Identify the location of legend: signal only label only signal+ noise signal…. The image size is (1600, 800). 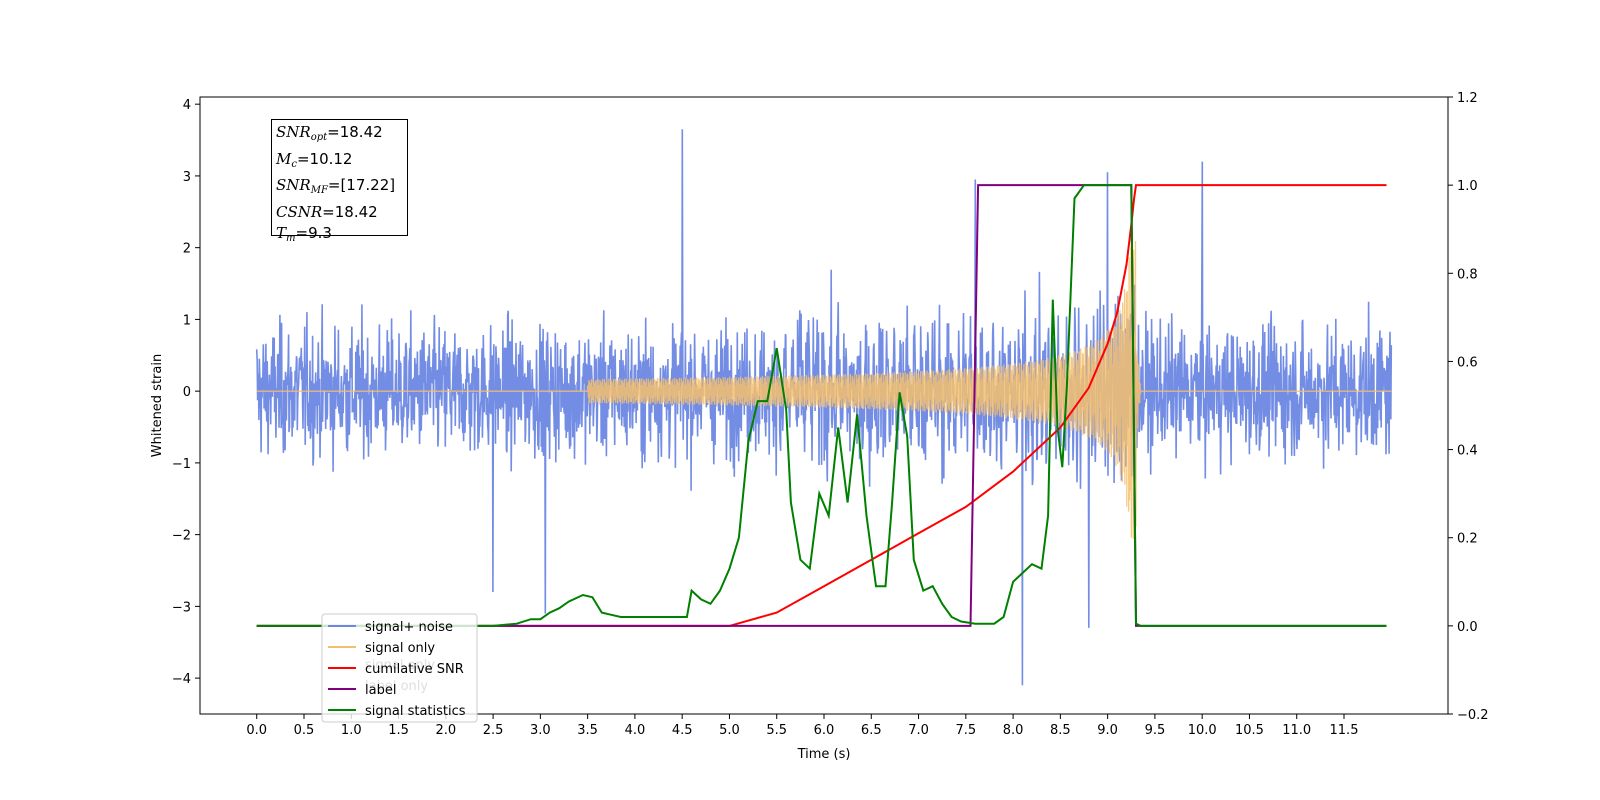
(399, 668).